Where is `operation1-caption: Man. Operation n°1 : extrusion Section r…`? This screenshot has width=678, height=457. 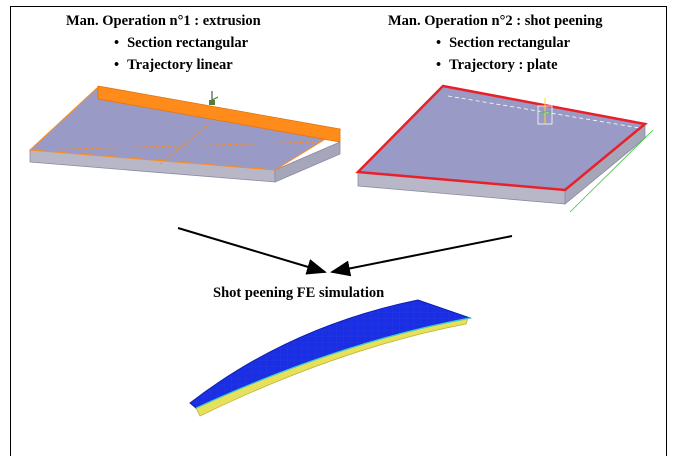 operation1-caption: Man. Operation n°1 : extrusion Section r… is located at coordinates (163, 43).